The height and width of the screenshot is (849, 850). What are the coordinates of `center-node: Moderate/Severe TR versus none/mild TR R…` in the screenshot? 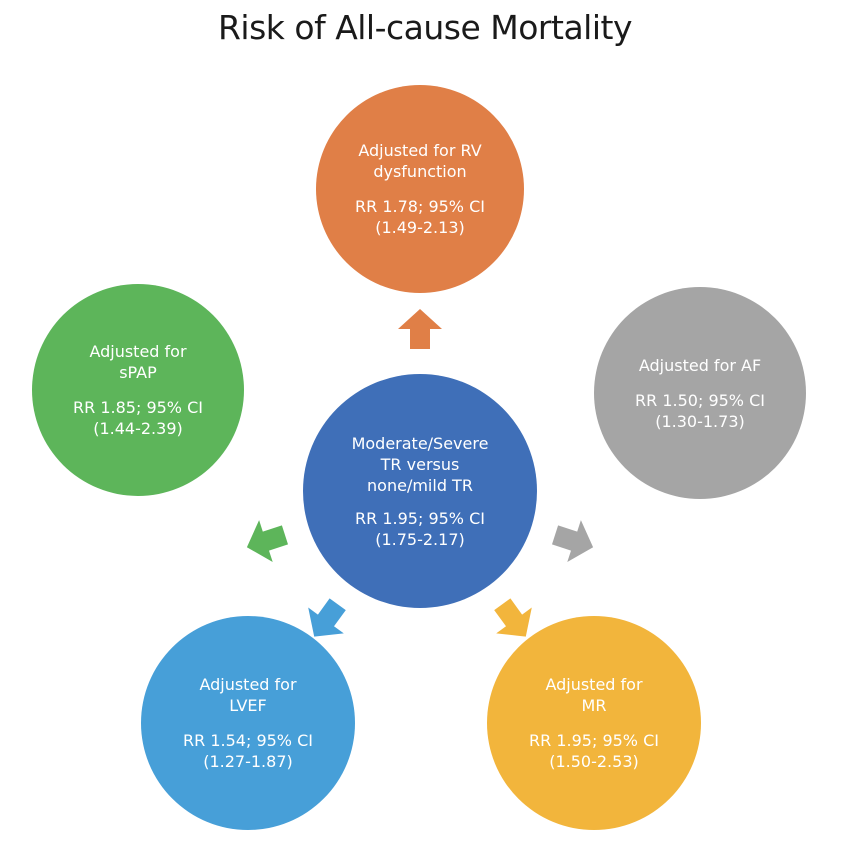 It's located at (420, 491).